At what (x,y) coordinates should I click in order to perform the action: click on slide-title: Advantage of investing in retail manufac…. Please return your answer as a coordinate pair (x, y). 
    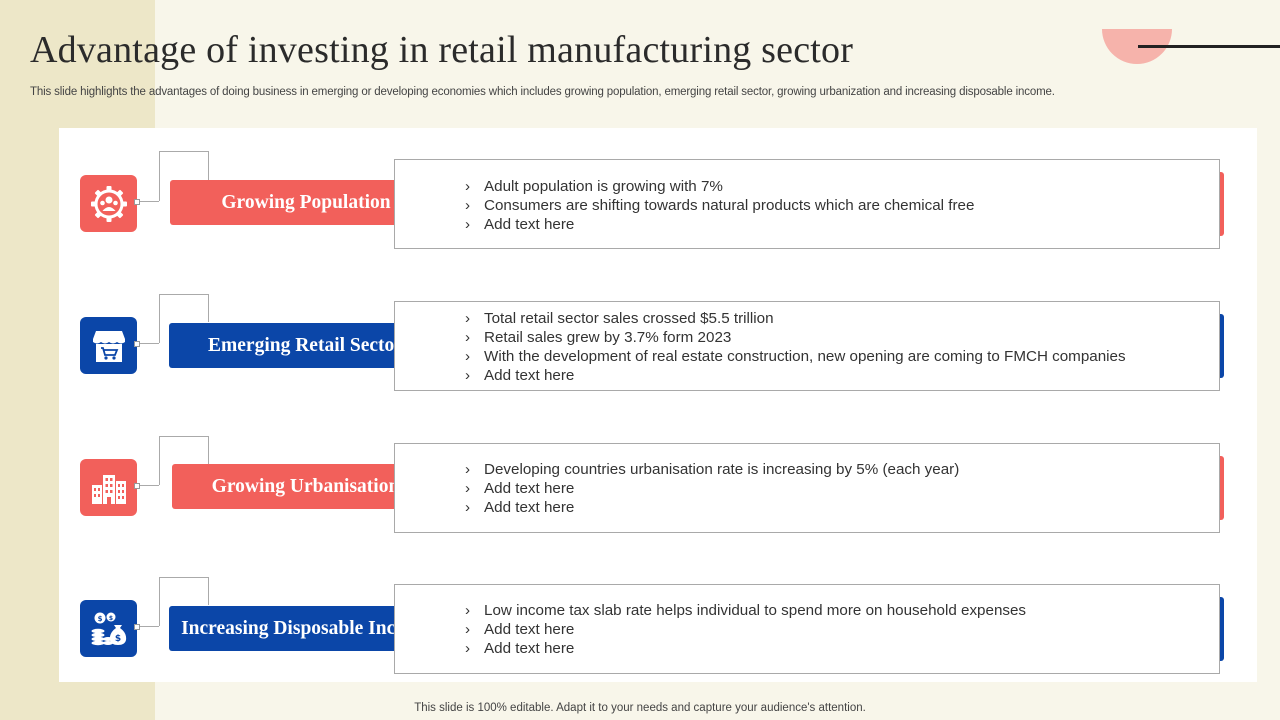
    Looking at the image, I should click on (442, 50).